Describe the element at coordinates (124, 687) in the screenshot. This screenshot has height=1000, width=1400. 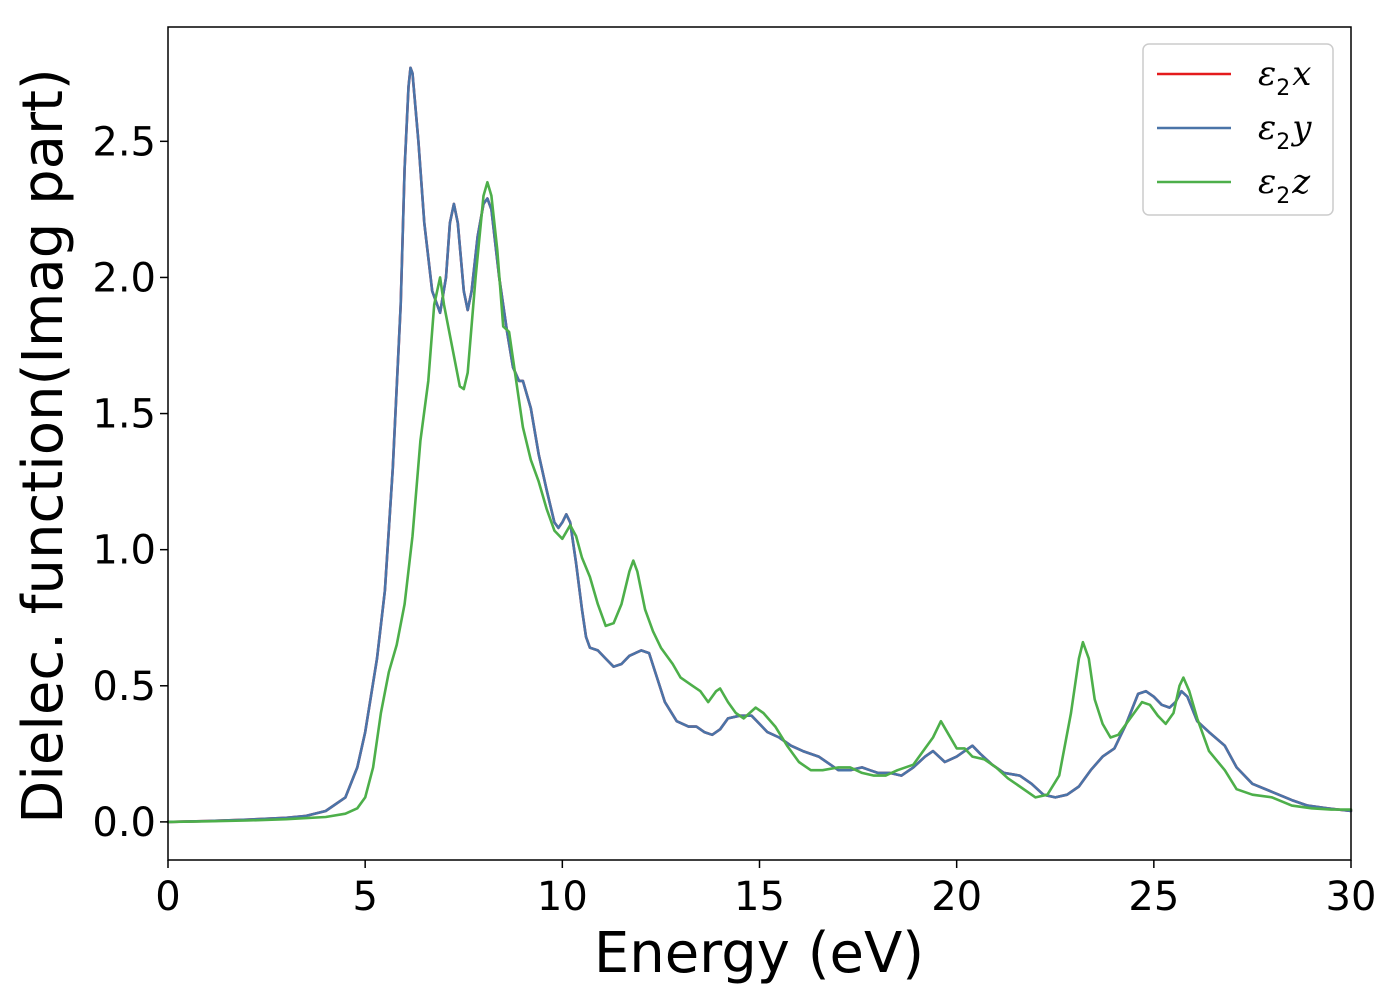
I see `y-tick-label: 0.5` at that location.